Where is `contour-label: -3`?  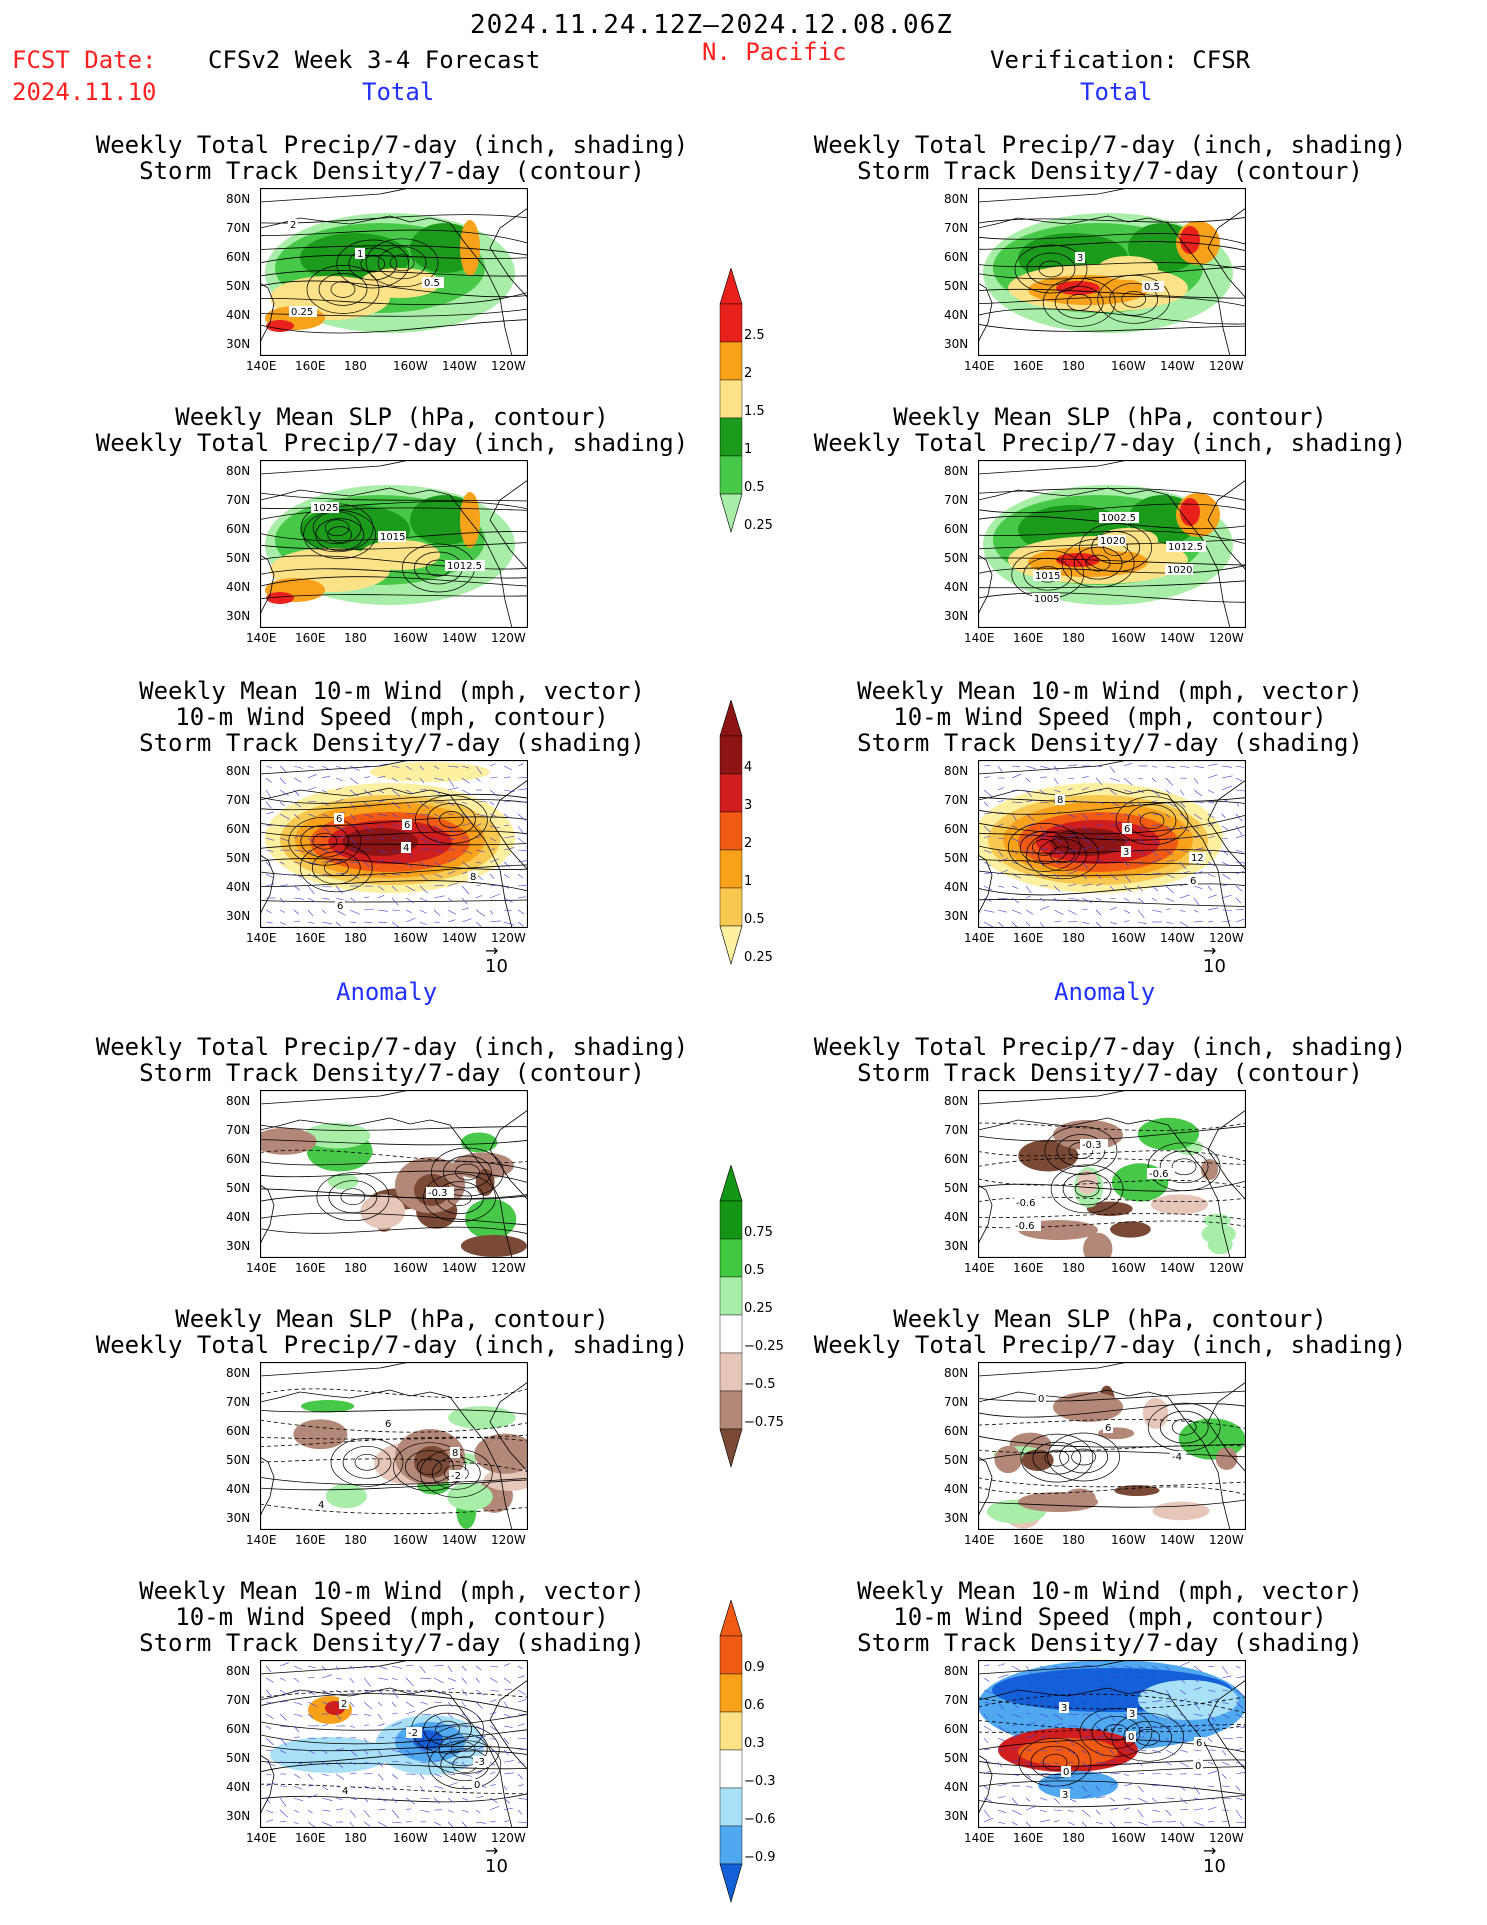
contour-label: -3 is located at coordinates (480, 1762).